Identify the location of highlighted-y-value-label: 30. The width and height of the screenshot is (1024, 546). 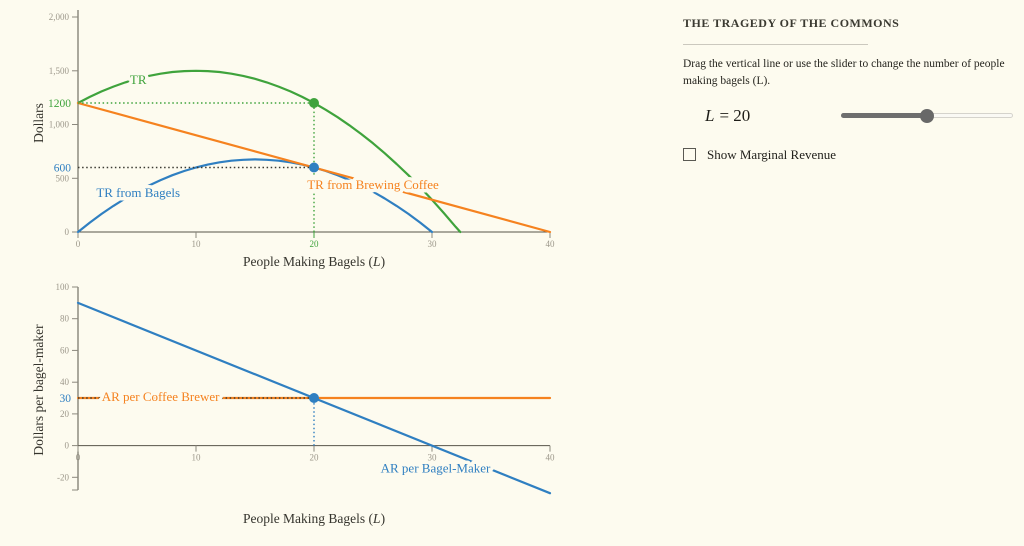
(66, 399).